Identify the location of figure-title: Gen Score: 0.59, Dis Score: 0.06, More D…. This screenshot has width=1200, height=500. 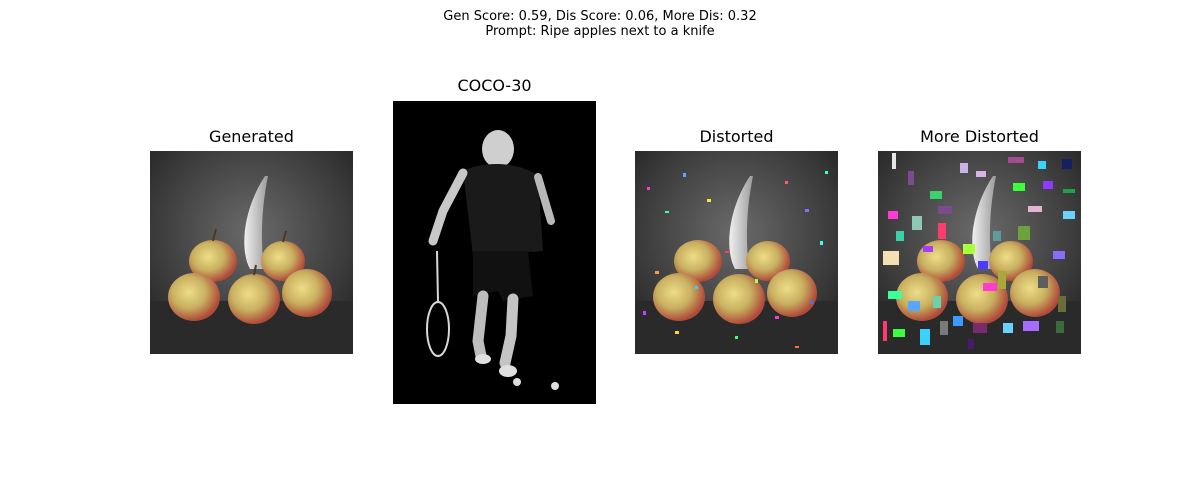
(600, 24).